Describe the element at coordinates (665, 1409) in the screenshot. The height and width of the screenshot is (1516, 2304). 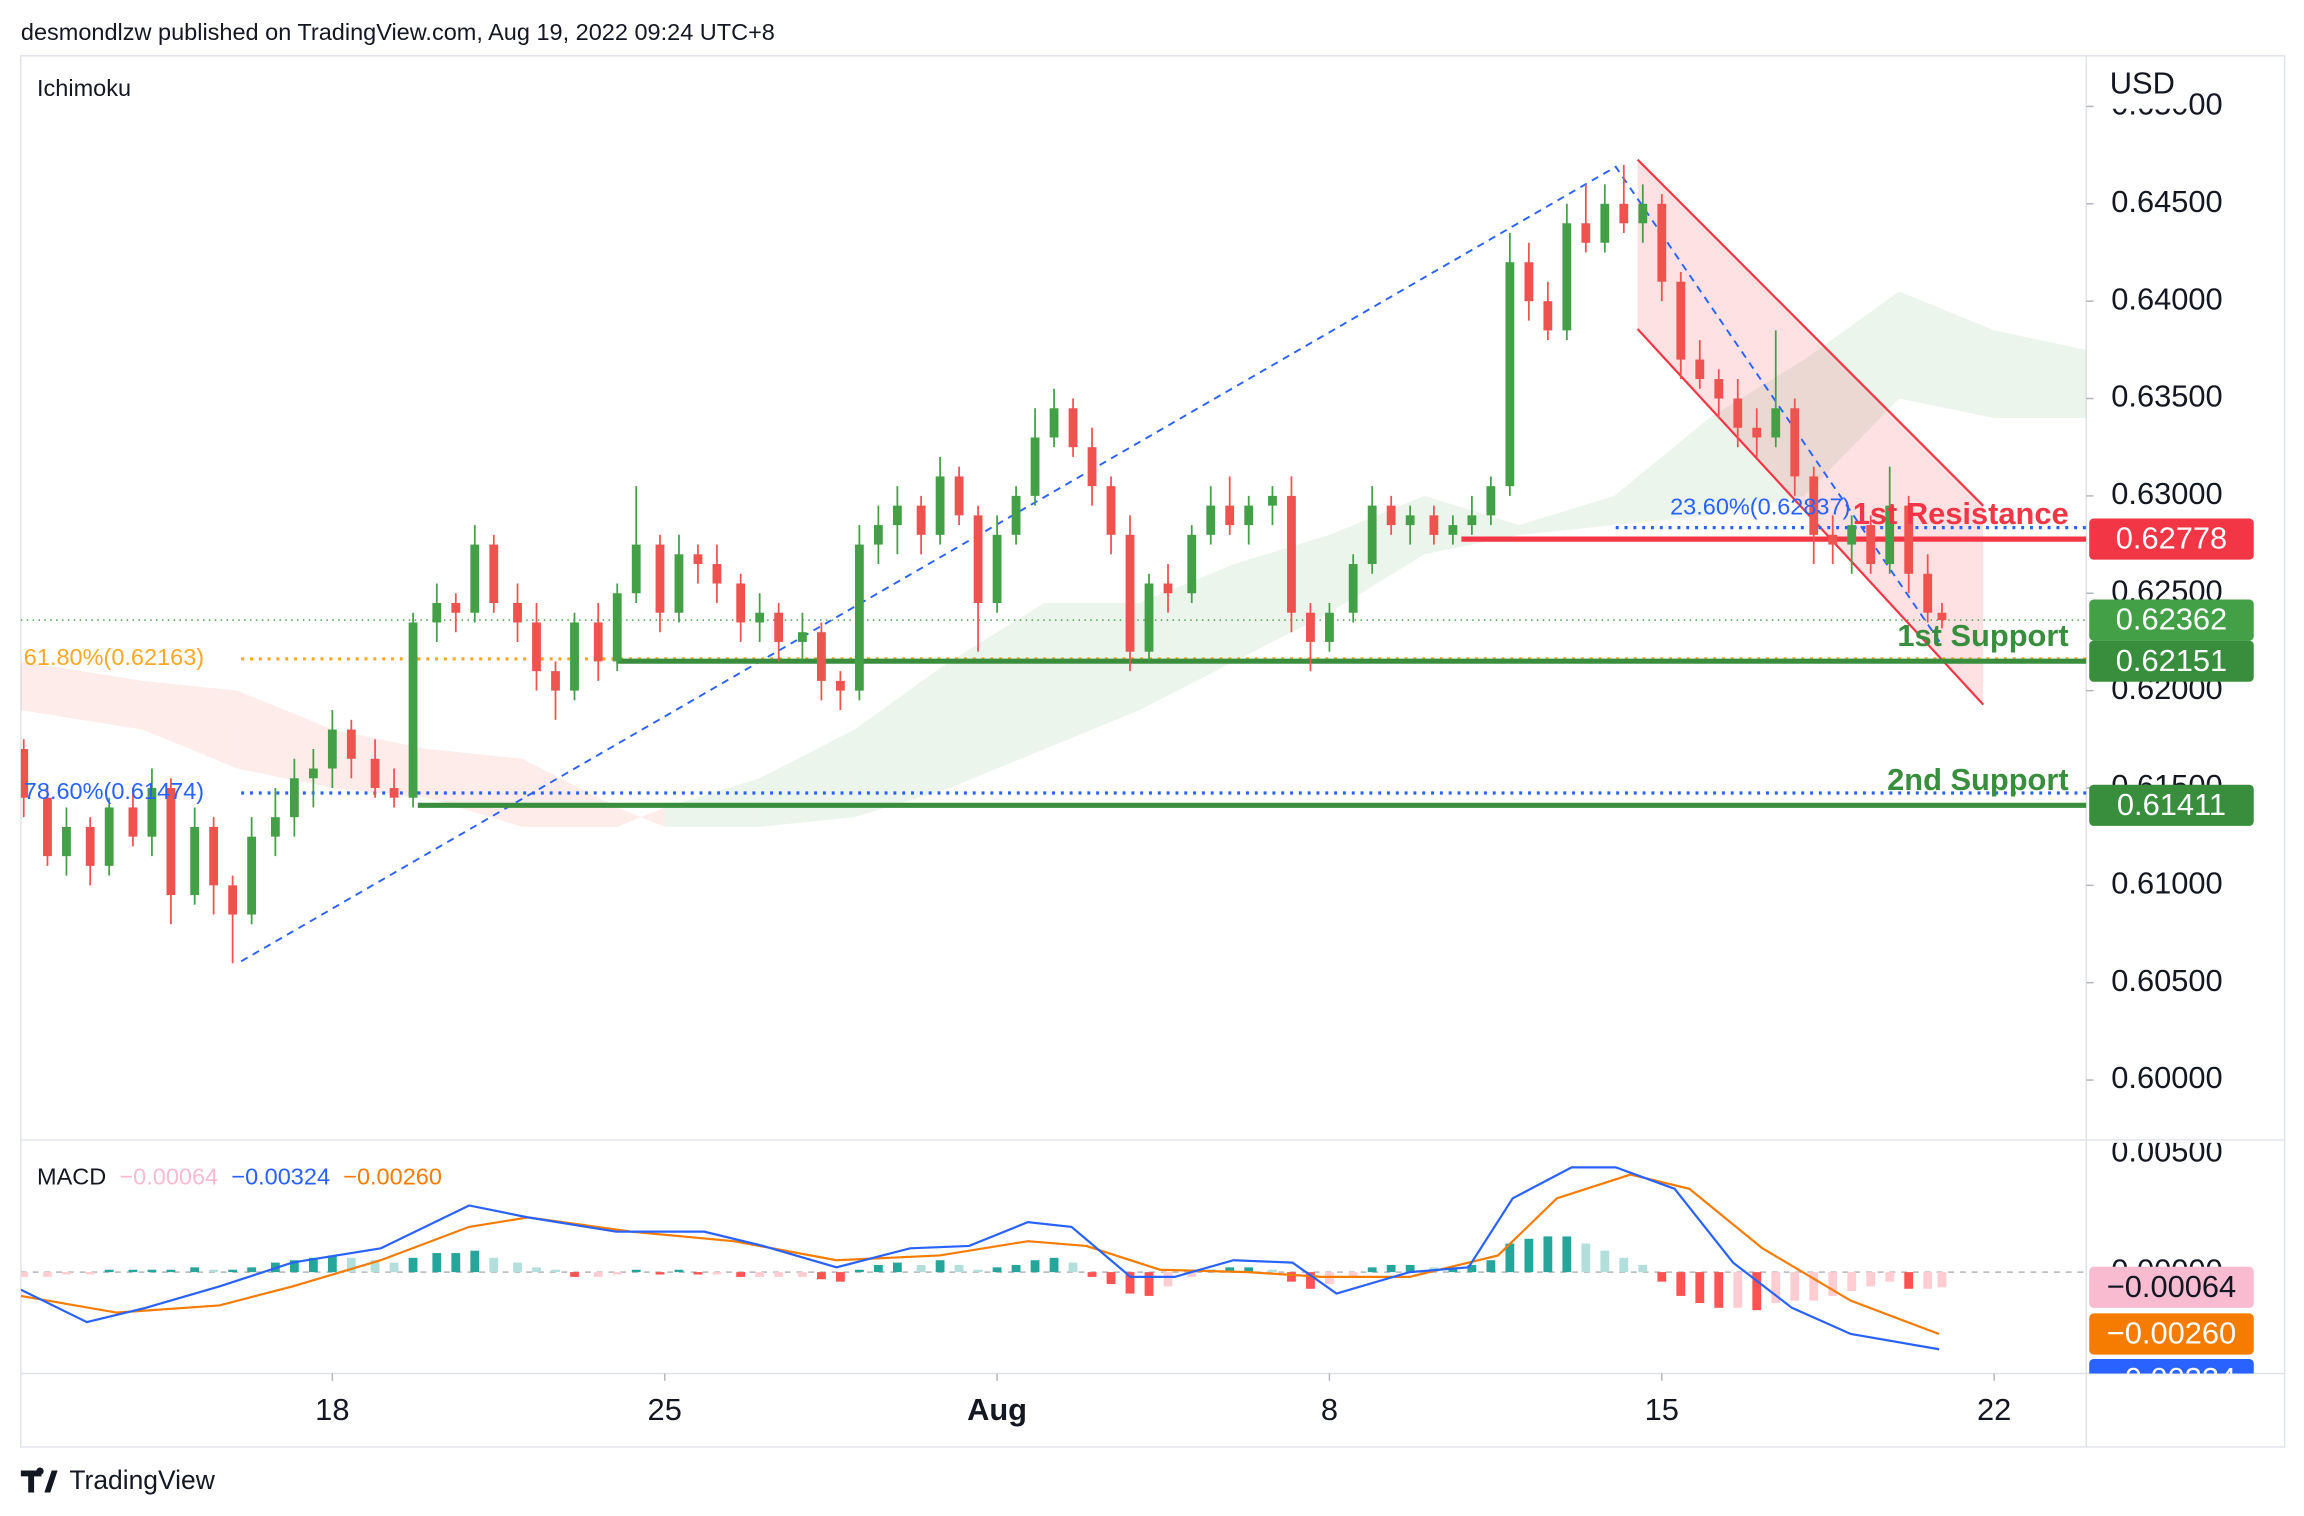
I see `x-tick-label: 25` at that location.